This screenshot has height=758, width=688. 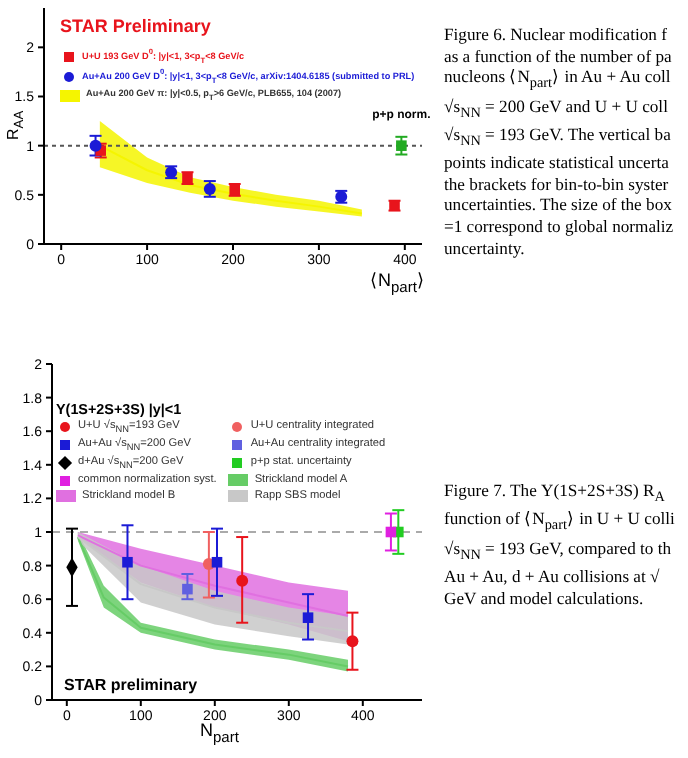 What do you see at coordinates (131, 685) in the screenshot?
I see `annotation: STAR preliminary` at bounding box center [131, 685].